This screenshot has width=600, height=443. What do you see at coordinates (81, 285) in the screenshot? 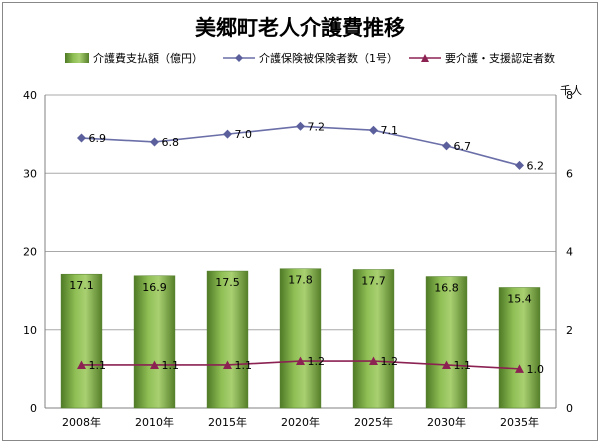
I see `bar-value-label: 17.1` at bounding box center [81, 285].